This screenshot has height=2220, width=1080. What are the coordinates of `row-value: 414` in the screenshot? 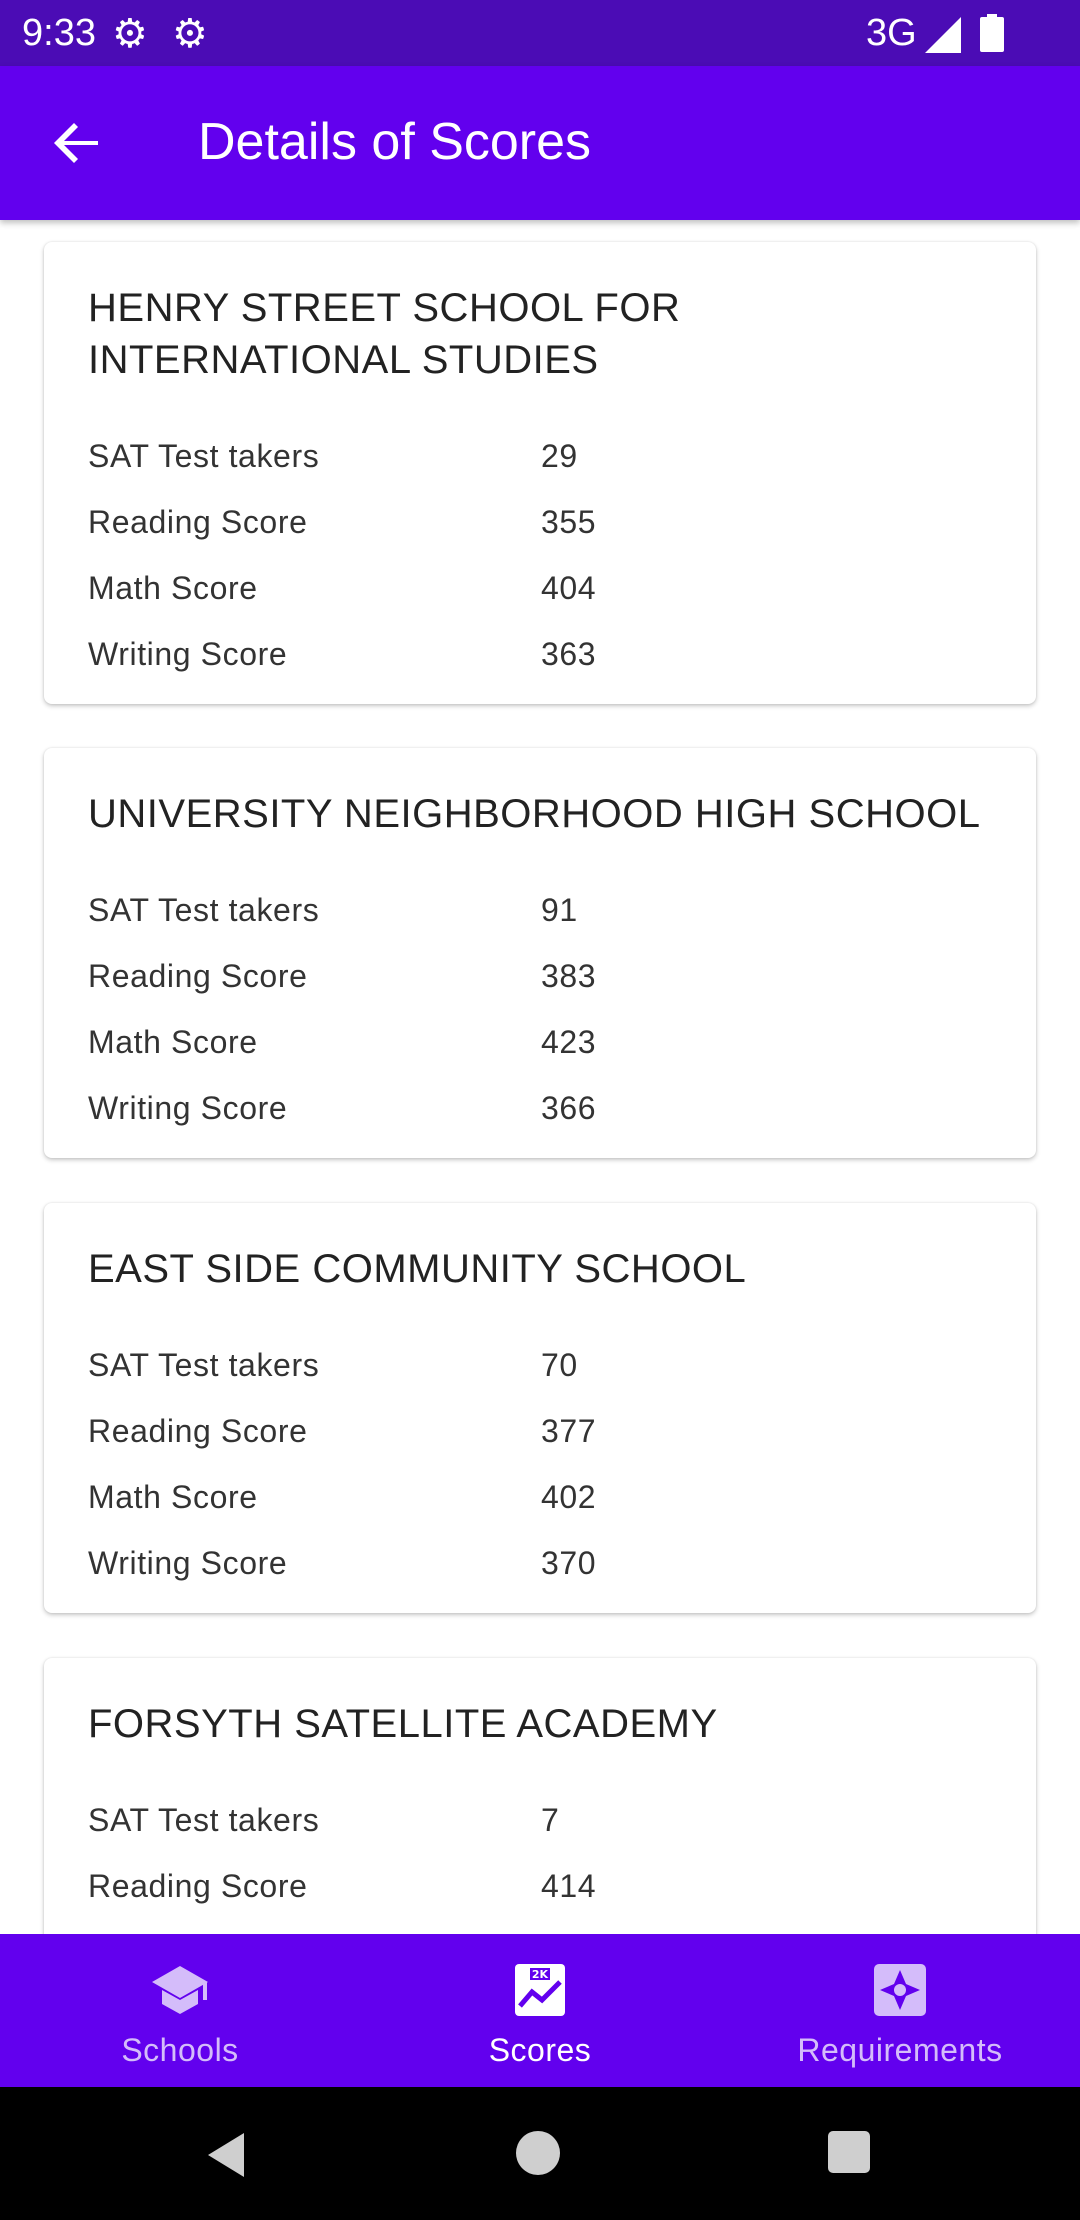 It's located at (569, 1886).